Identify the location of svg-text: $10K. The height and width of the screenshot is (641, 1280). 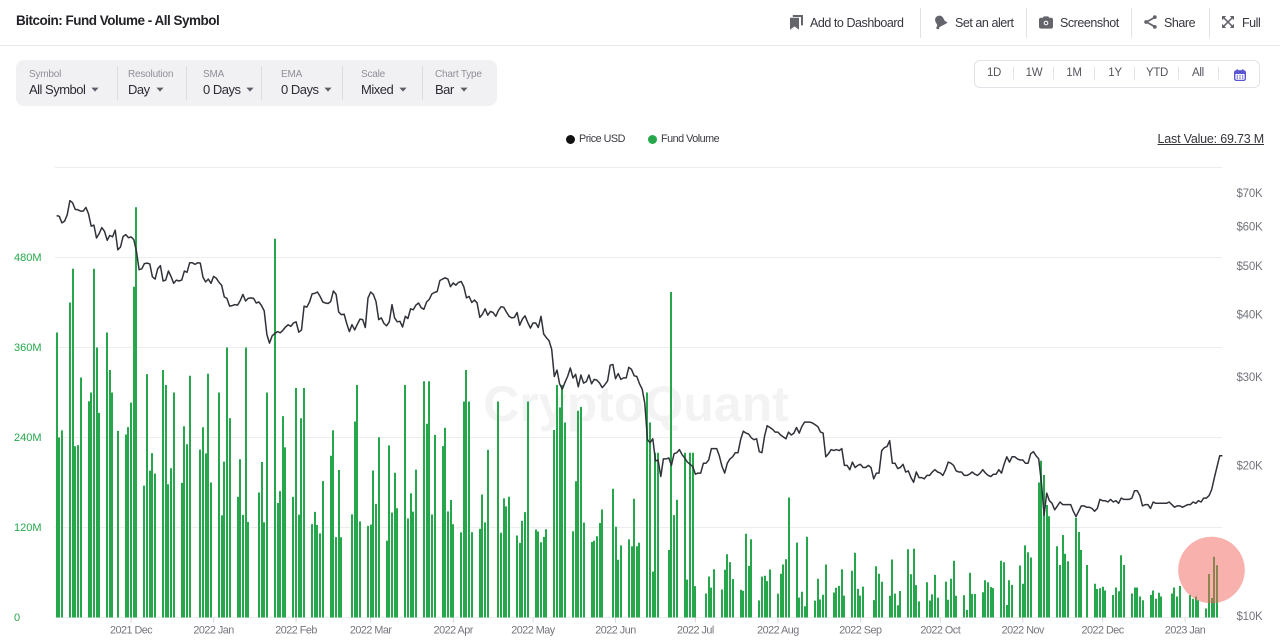
(1249, 617).